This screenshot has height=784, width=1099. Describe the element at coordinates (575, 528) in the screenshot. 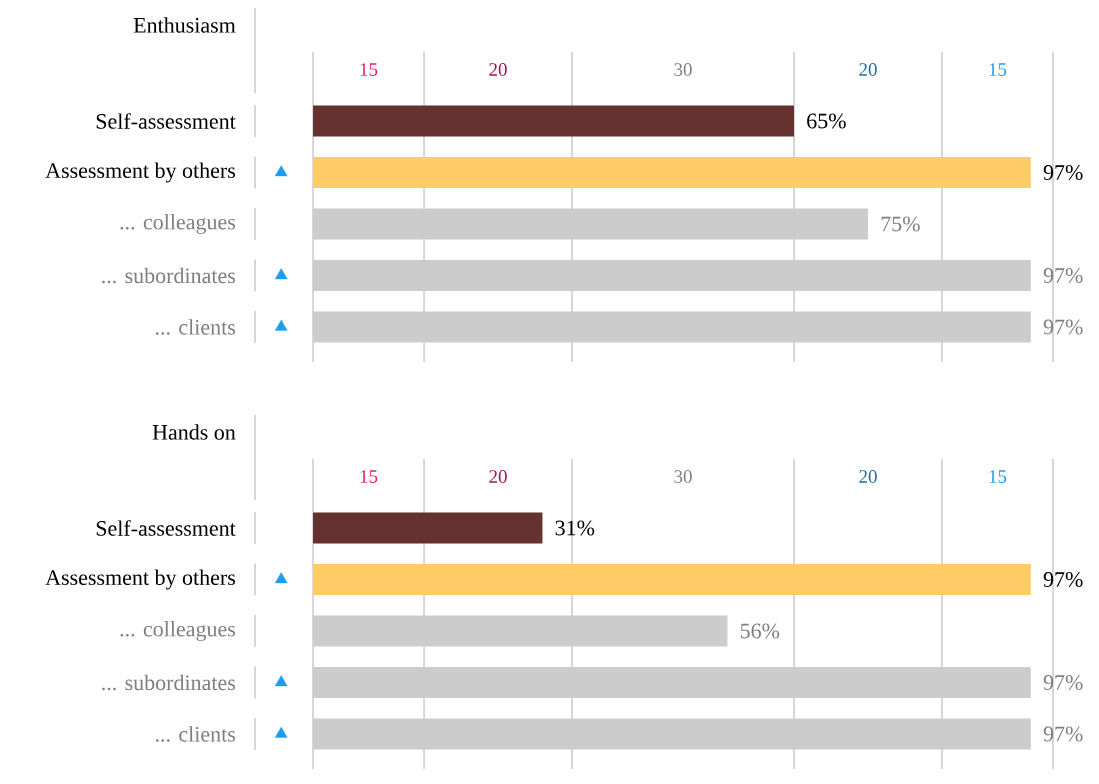

I see `data-label: 31%` at that location.